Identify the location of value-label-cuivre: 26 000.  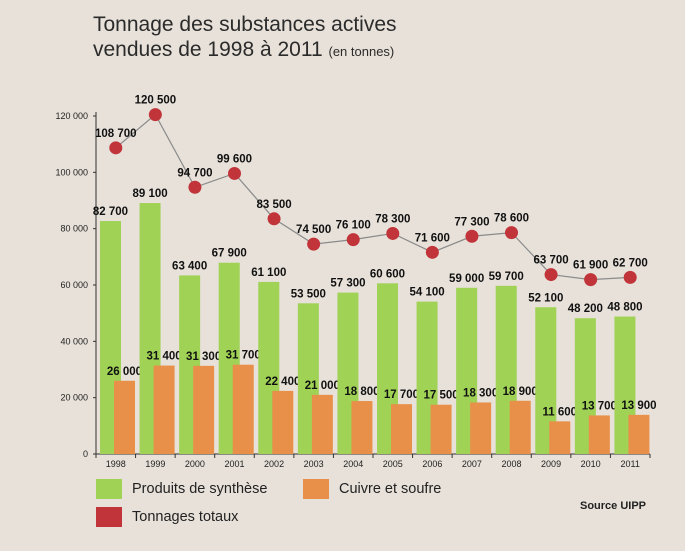
(124, 372).